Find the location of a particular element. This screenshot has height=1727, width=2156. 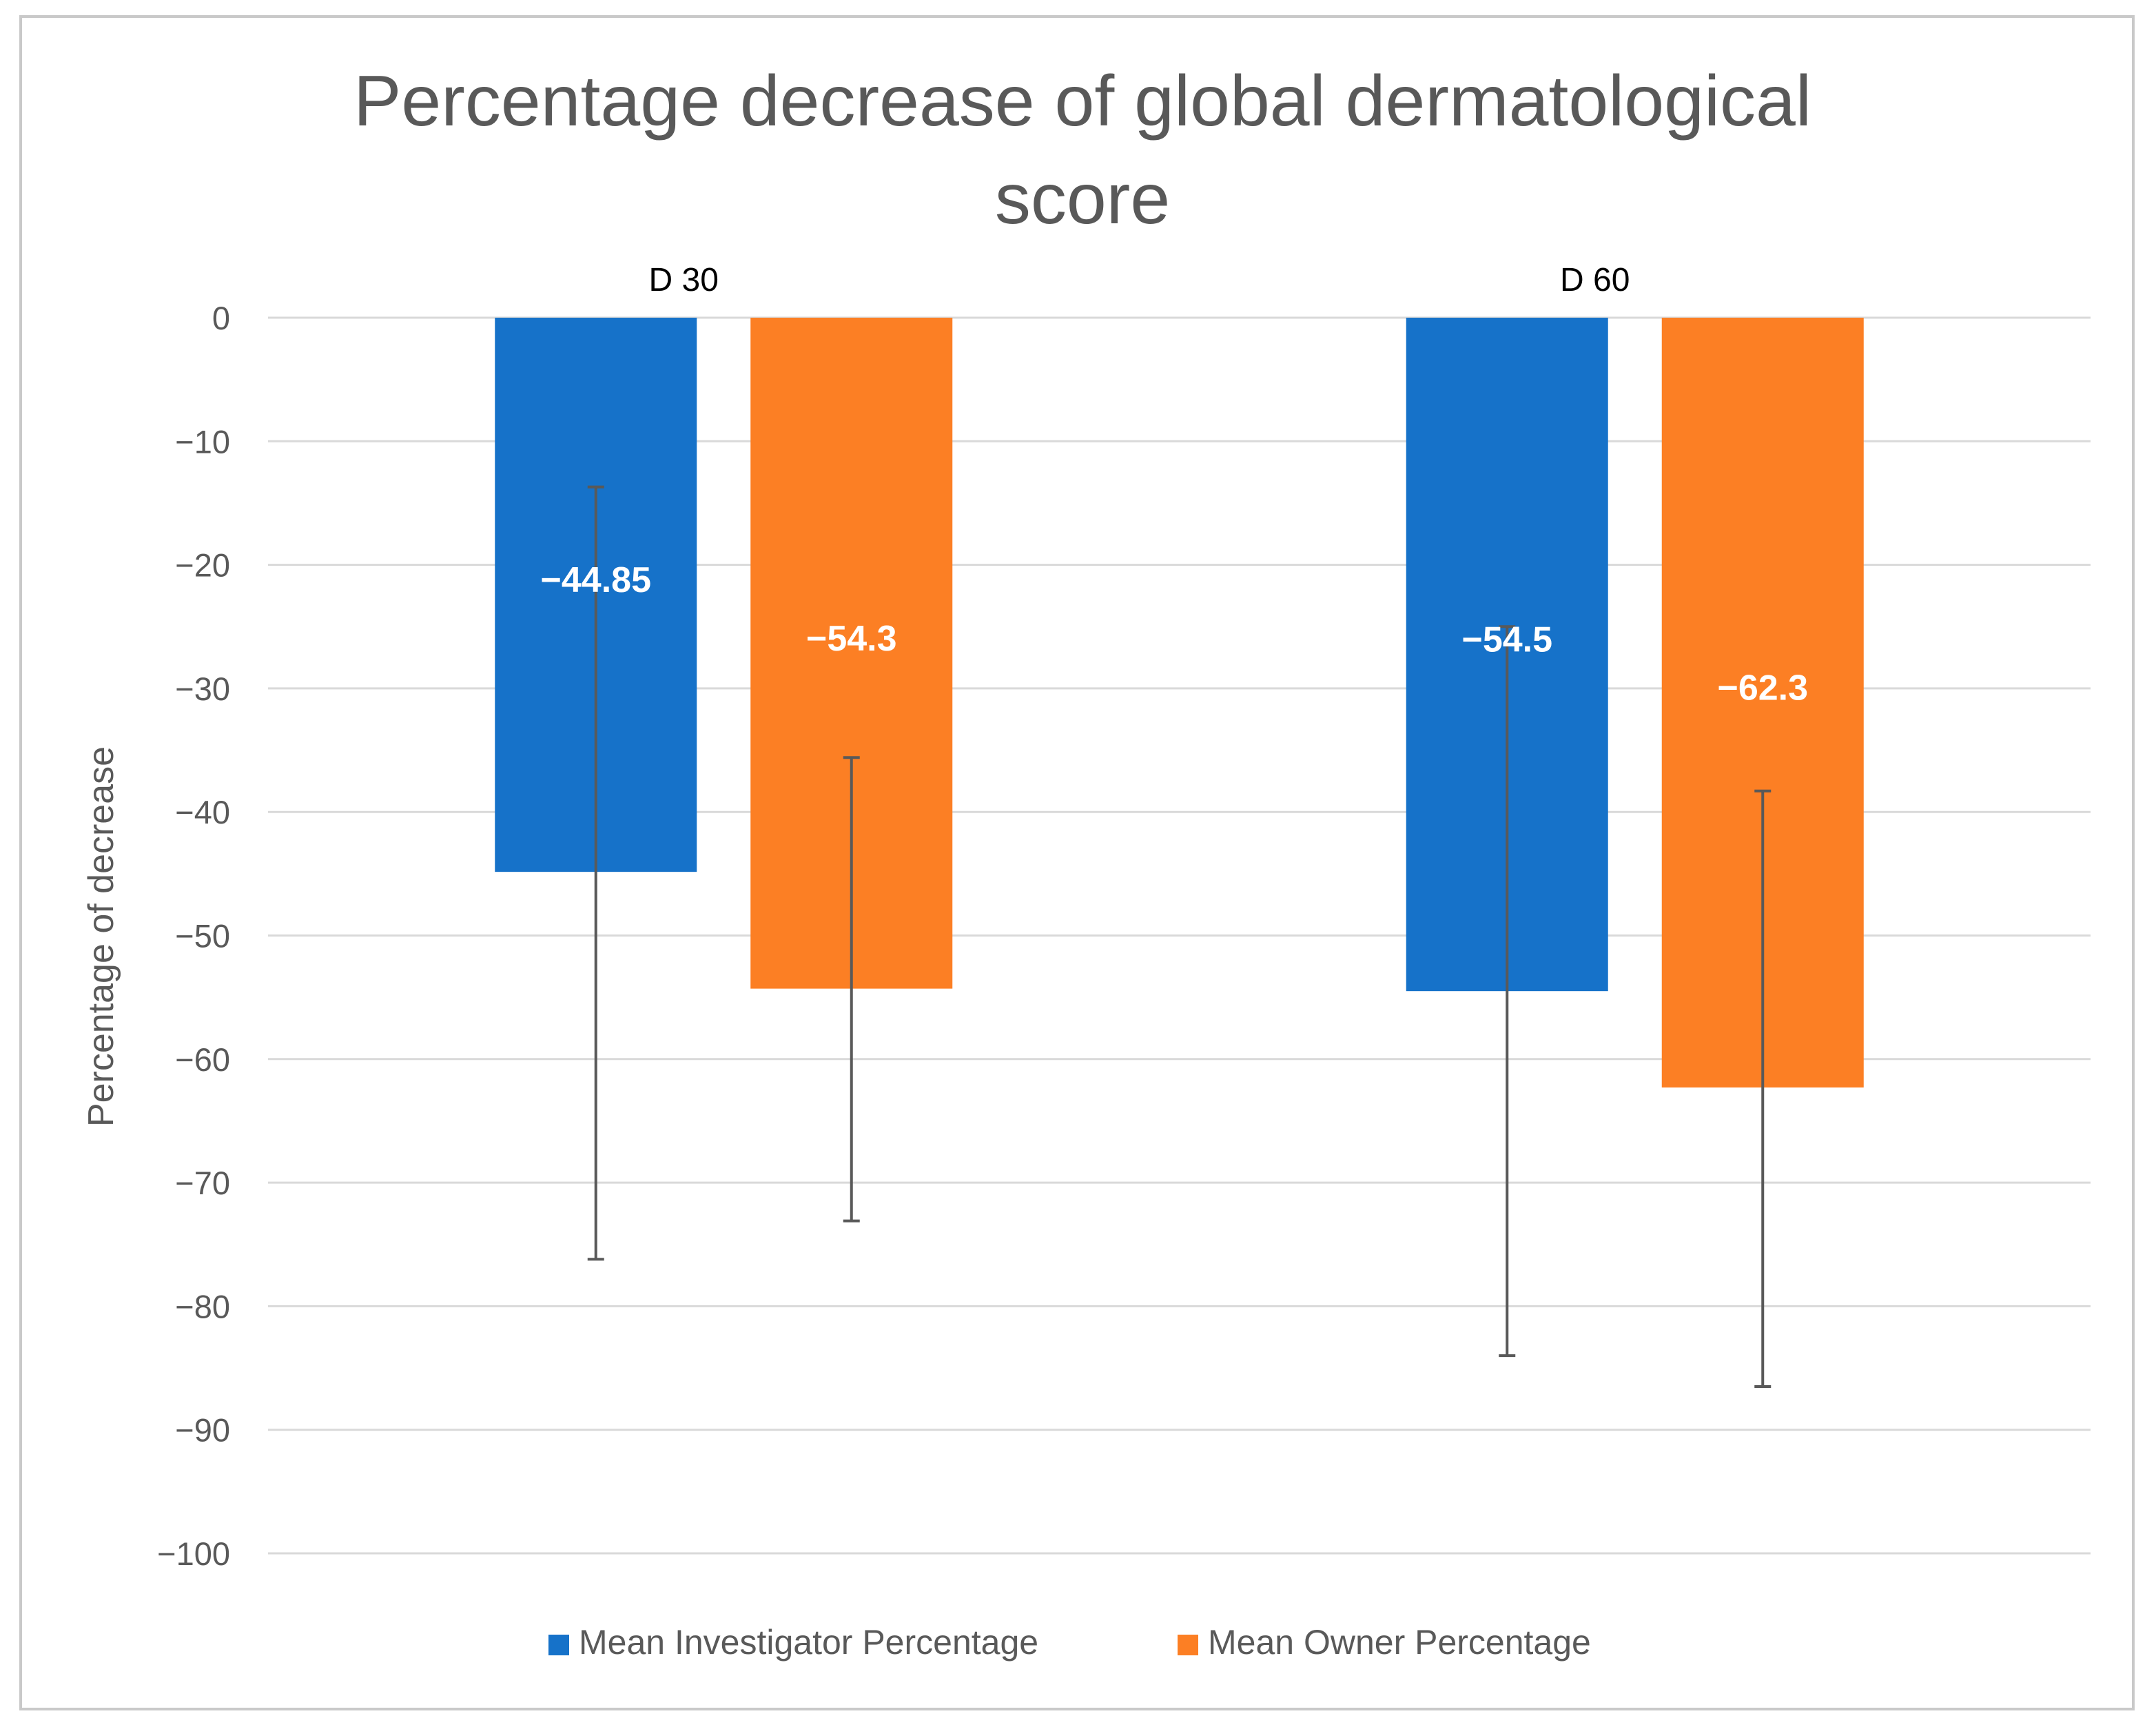

y-tick-label: −100 is located at coordinates (193, 1553).